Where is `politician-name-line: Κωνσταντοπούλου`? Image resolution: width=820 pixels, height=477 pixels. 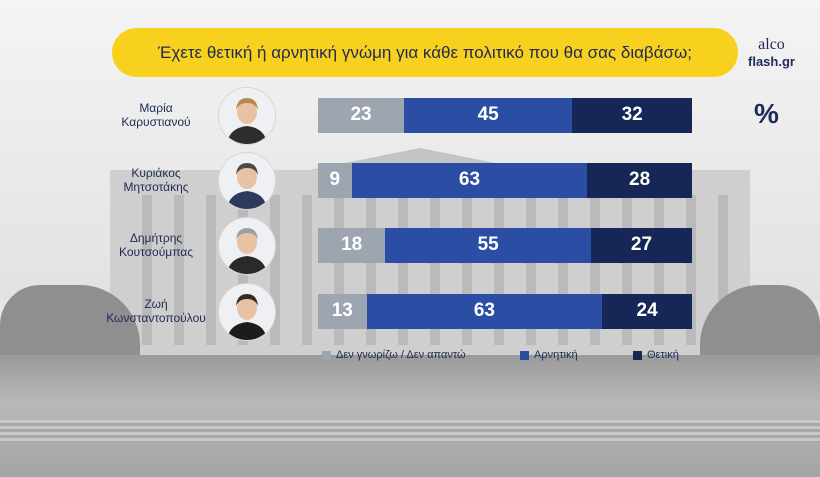 politician-name-line: Κωνσταντοπούλου is located at coordinates (156, 318).